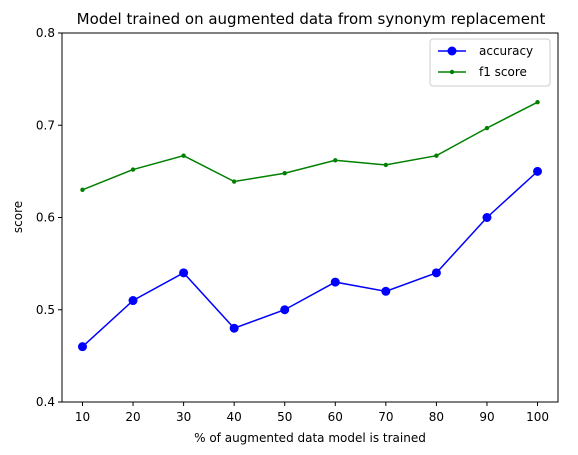 This screenshot has height=455, width=578. I want to click on x-axis-ticks: 10 20 30 40 50 60 70 80 90 100, so click(312, 413).